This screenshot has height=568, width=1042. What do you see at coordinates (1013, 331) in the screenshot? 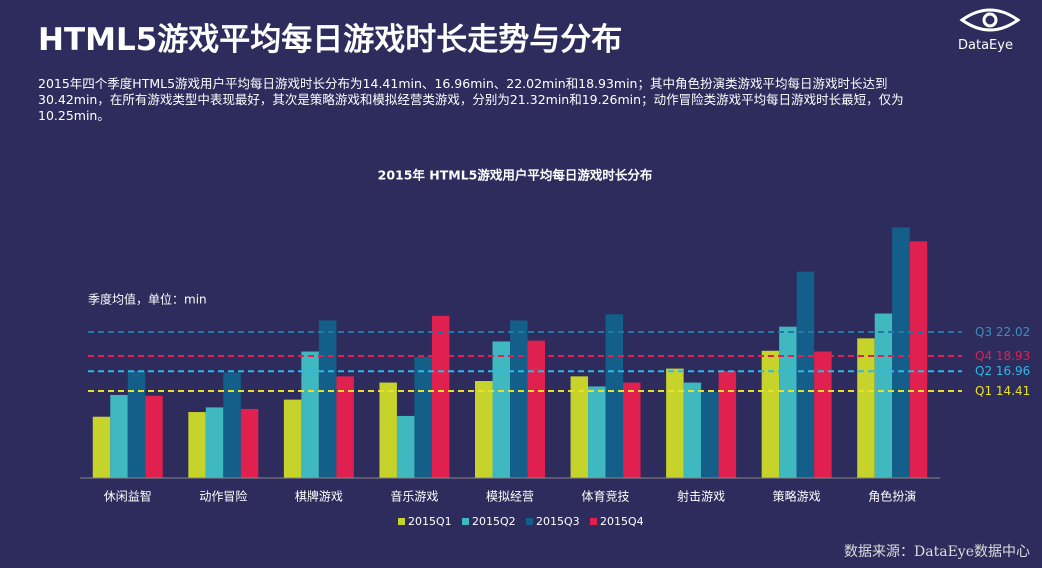
I see `reference-value: 22.02` at bounding box center [1013, 331].